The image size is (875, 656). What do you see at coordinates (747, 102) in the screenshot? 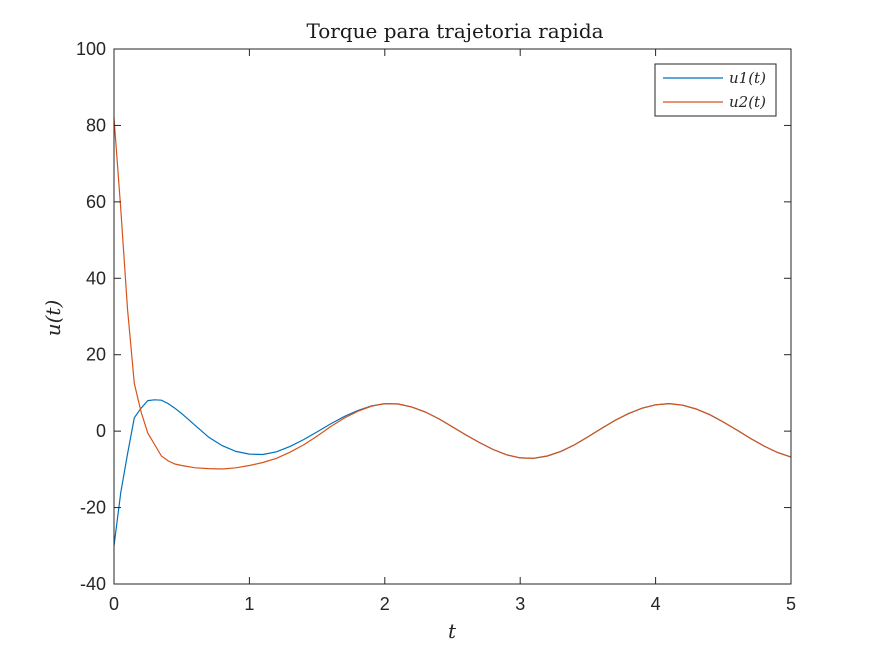
I see `legend-label-u2: u2(t)` at bounding box center [747, 102].